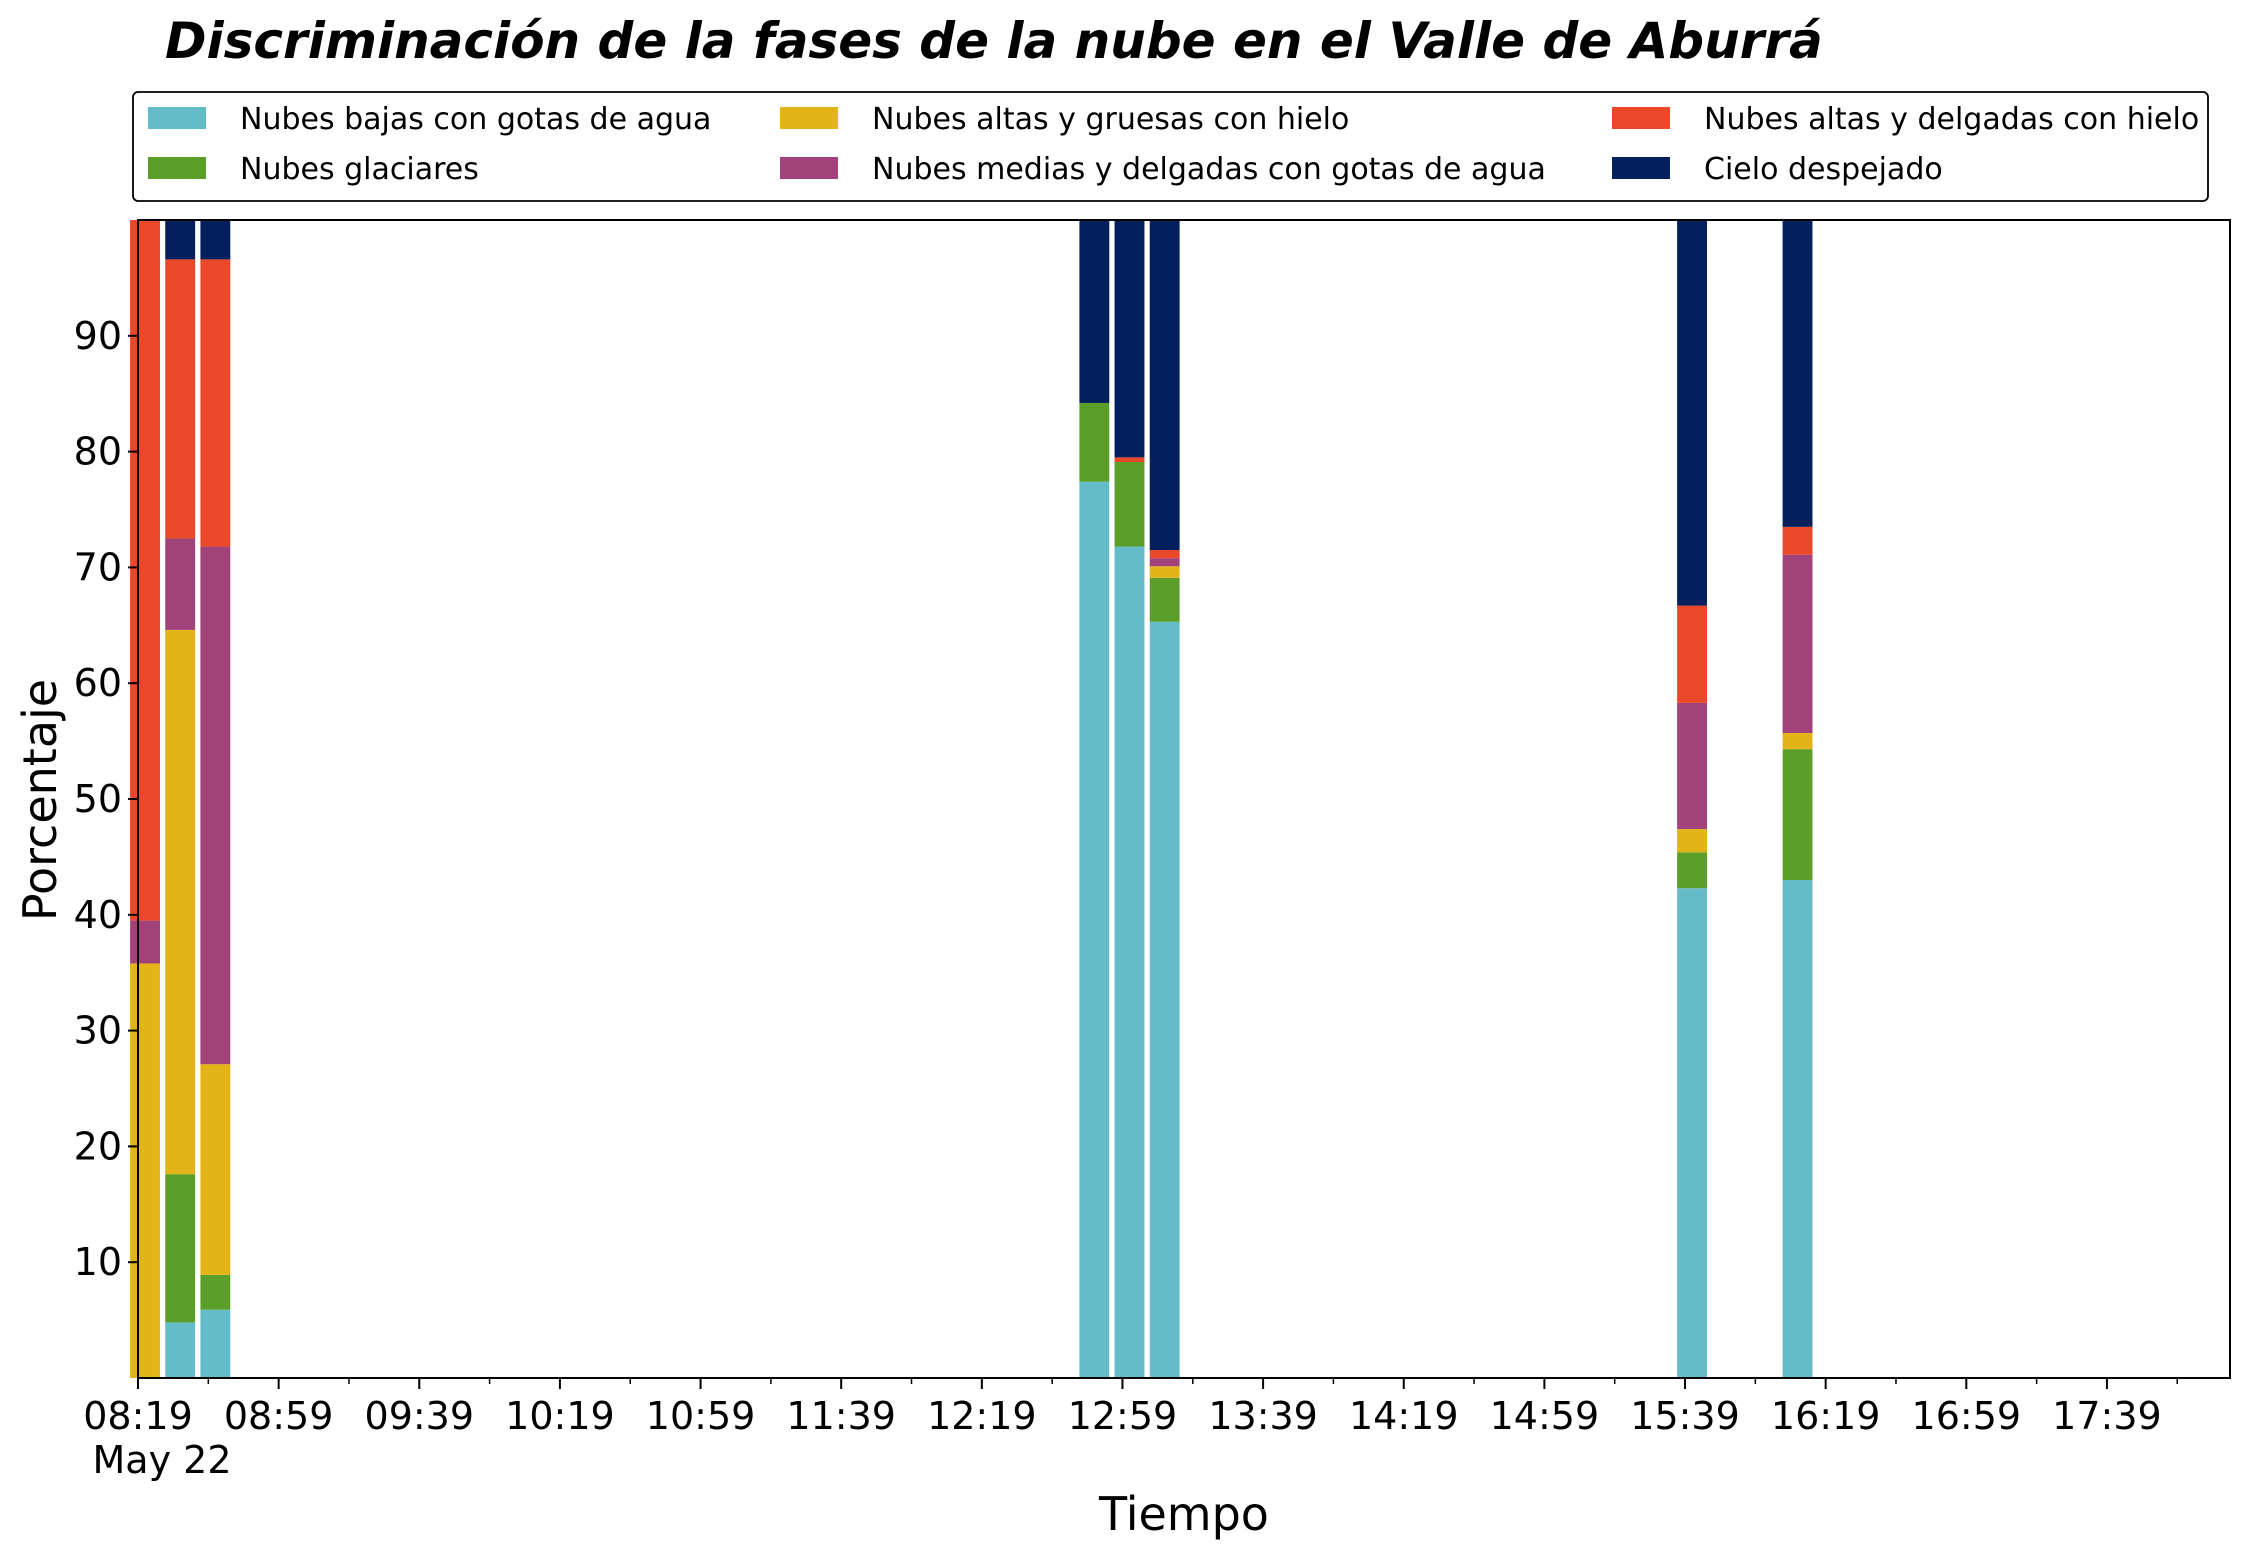  What do you see at coordinates (98, 567) in the screenshot?
I see `y-tick-label: 70` at bounding box center [98, 567].